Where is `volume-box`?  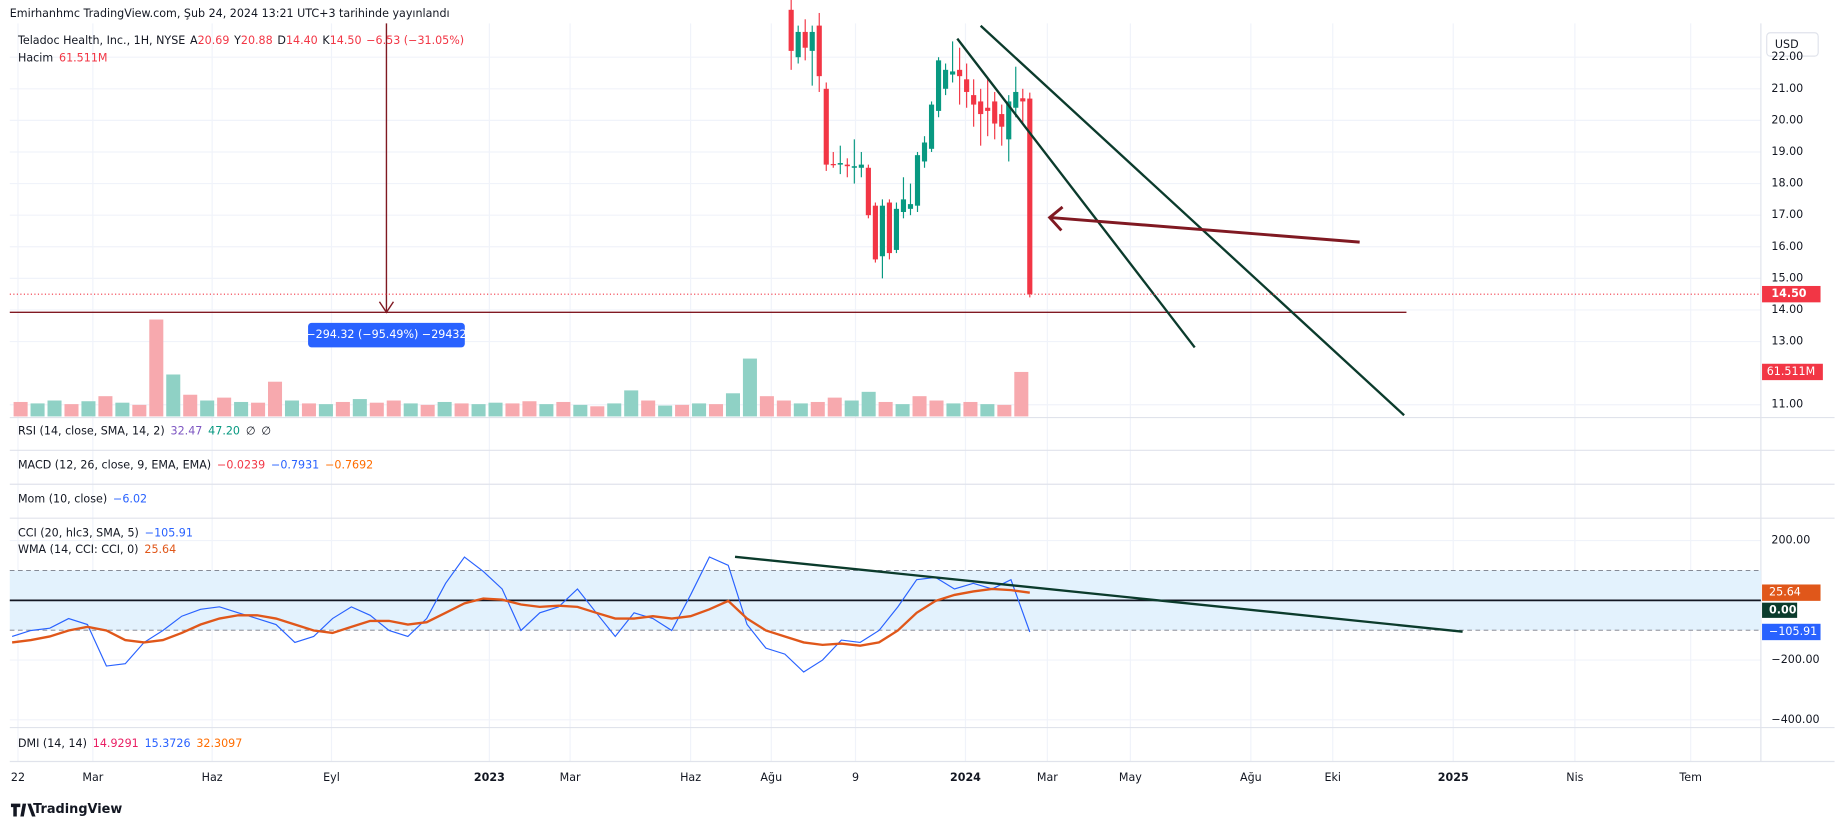 volume-box is located at coordinates (1792, 372).